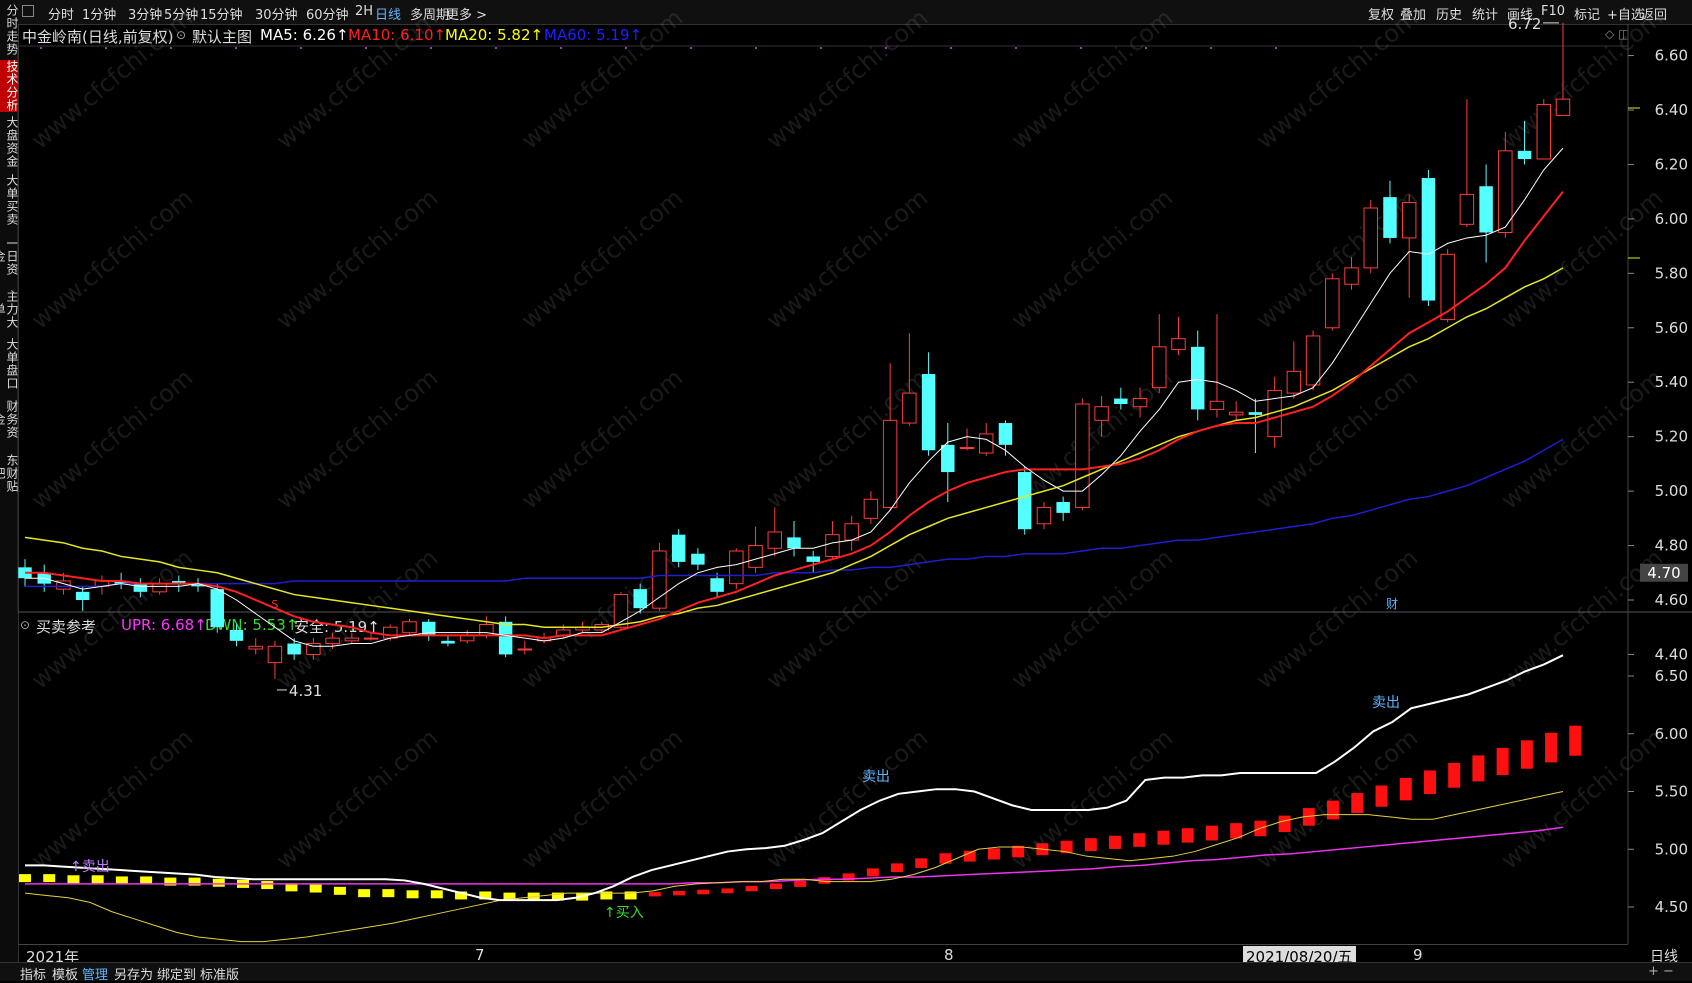  What do you see at coordinates (220, 975) in the screenshot?
I see `bottom-button-5: 标准版` at bounding box center [220, 975].